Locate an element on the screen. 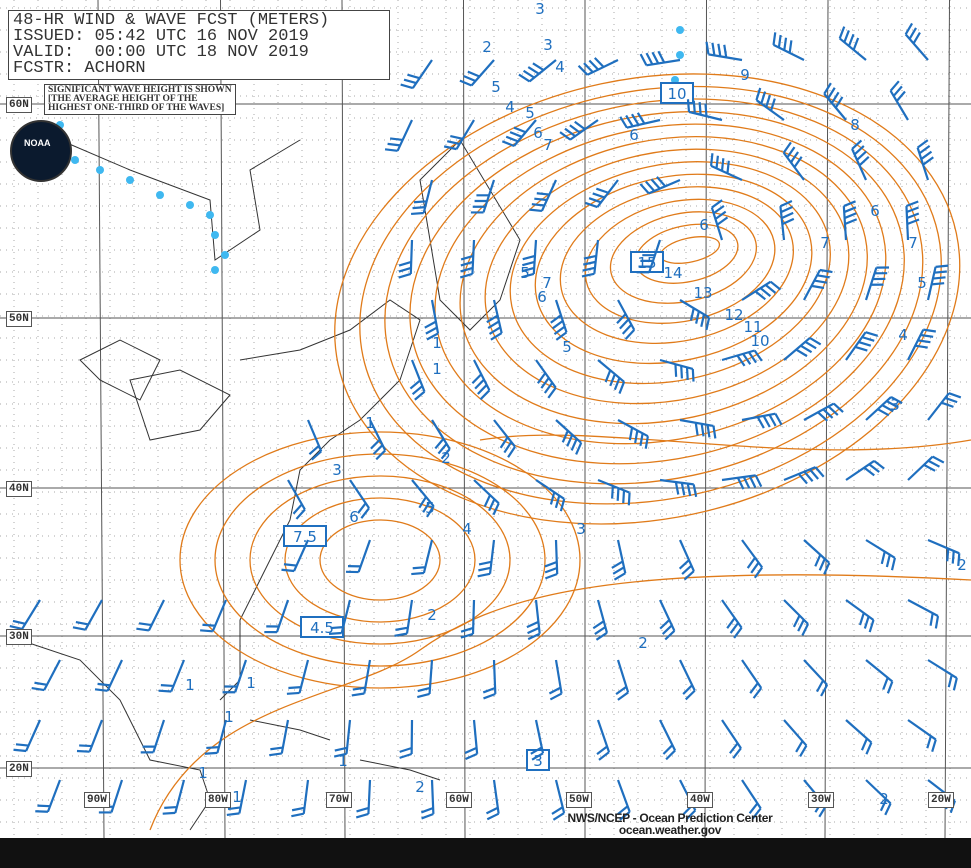 The width and height of the screenshot is (971, 868). wave-max-label: 3 is located at coordinates (538, 761).